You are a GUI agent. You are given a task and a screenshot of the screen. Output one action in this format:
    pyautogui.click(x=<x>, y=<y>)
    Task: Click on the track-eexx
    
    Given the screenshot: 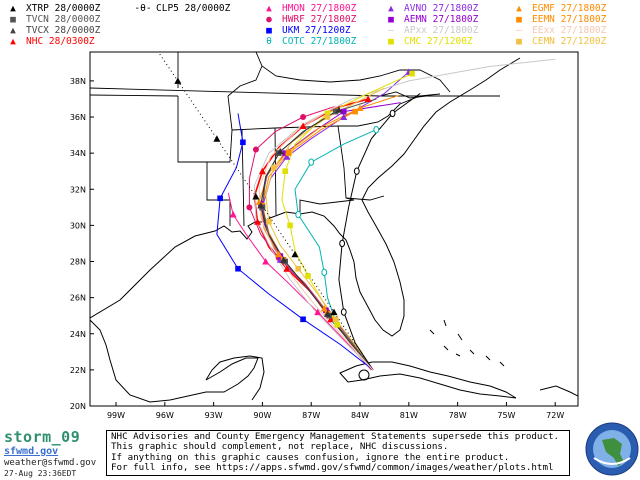 What is the action you would take?
    pyautogui.click(x=316, y=238)
    